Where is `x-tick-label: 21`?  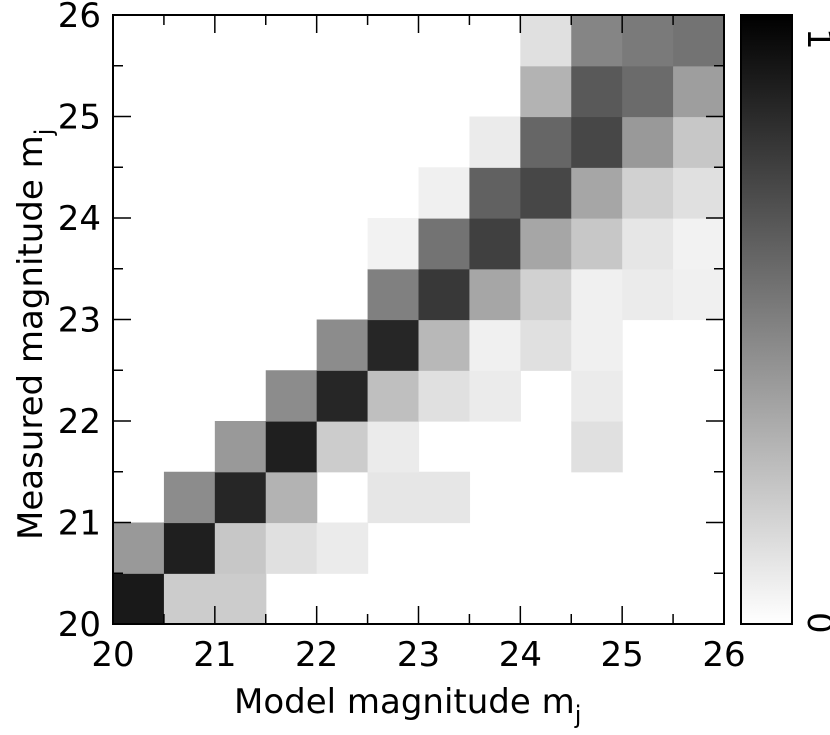
x-tick-label: 21 is located at coordinates (214, 655).